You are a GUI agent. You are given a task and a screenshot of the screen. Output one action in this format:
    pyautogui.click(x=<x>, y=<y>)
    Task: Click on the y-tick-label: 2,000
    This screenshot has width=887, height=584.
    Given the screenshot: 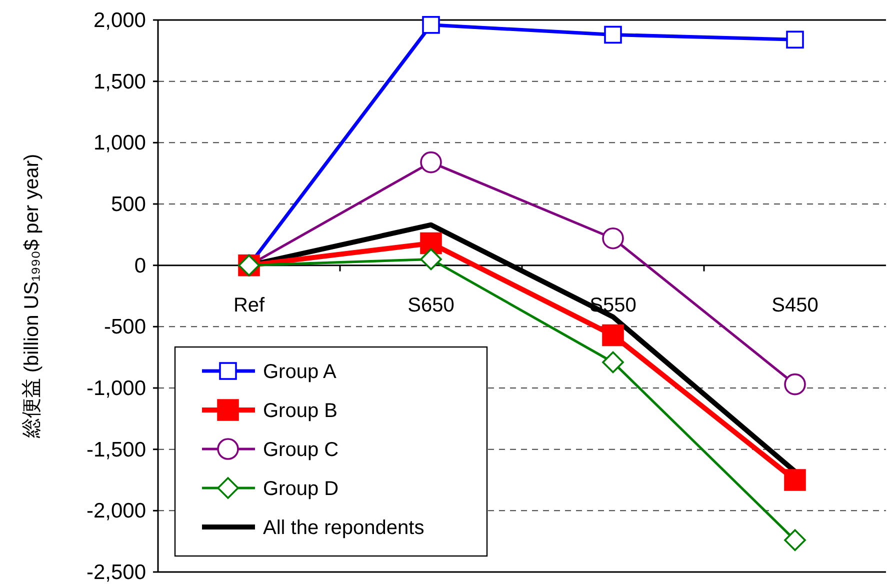 What is the action you would take?
    pyautogui.click(x=119, y=20)
    